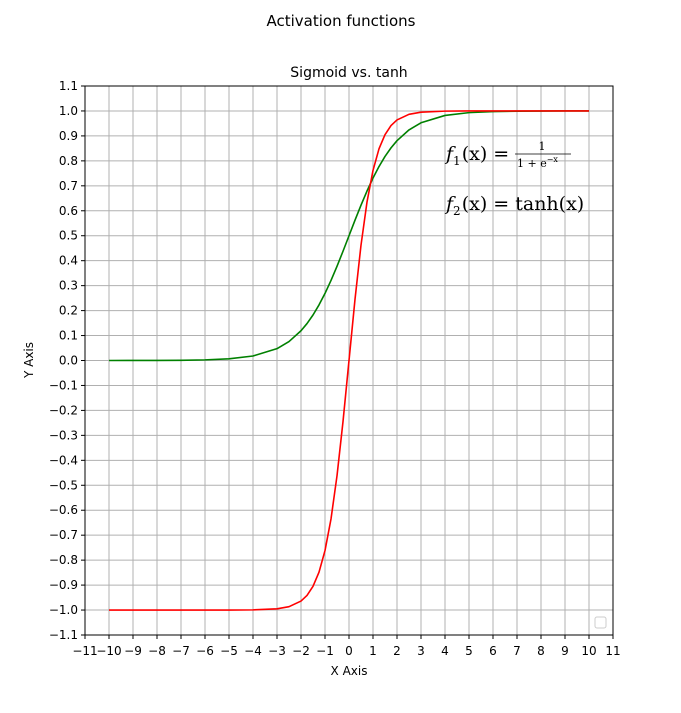  What do you see at coordinates (612, 651) in the screenshot?
I see `x-tick-label: 11` at bounding box center [612, 651].